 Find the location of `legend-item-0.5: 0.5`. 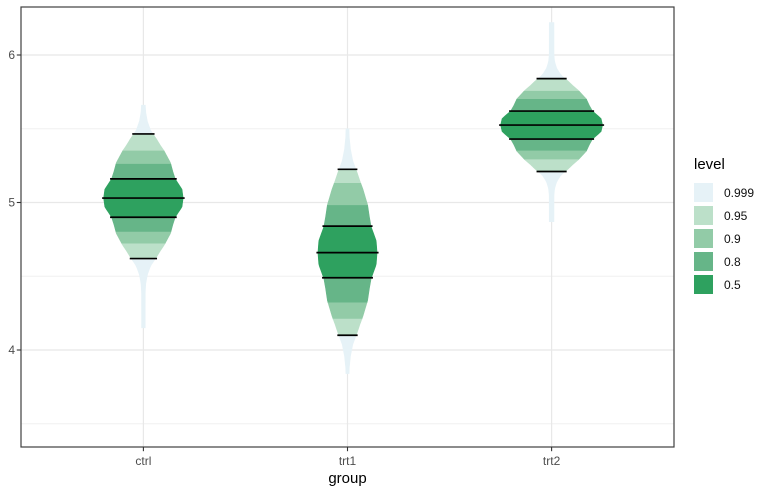

legend-item-0.5: 0.5 is located at coordinates (724, 284).